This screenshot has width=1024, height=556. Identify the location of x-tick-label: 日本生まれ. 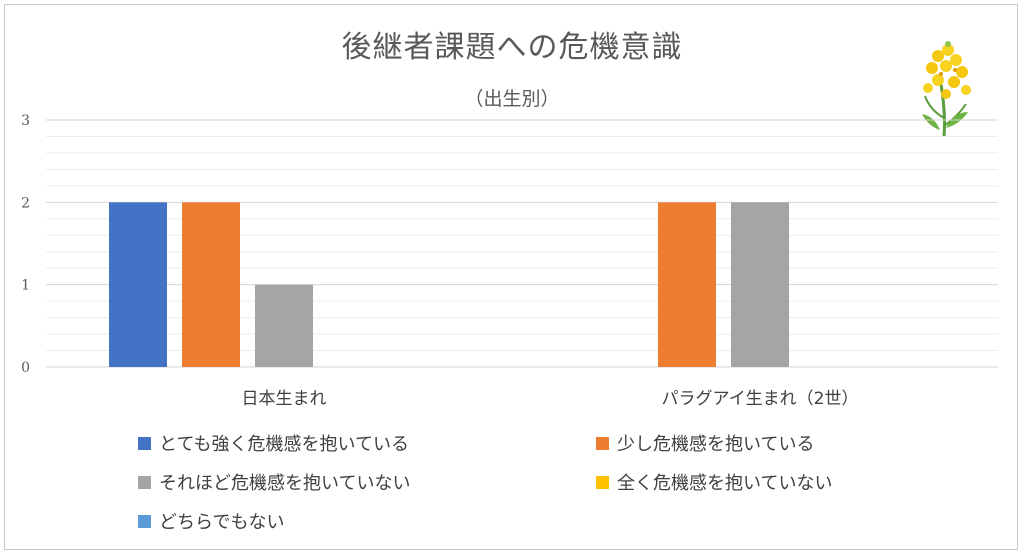
(284, 399).